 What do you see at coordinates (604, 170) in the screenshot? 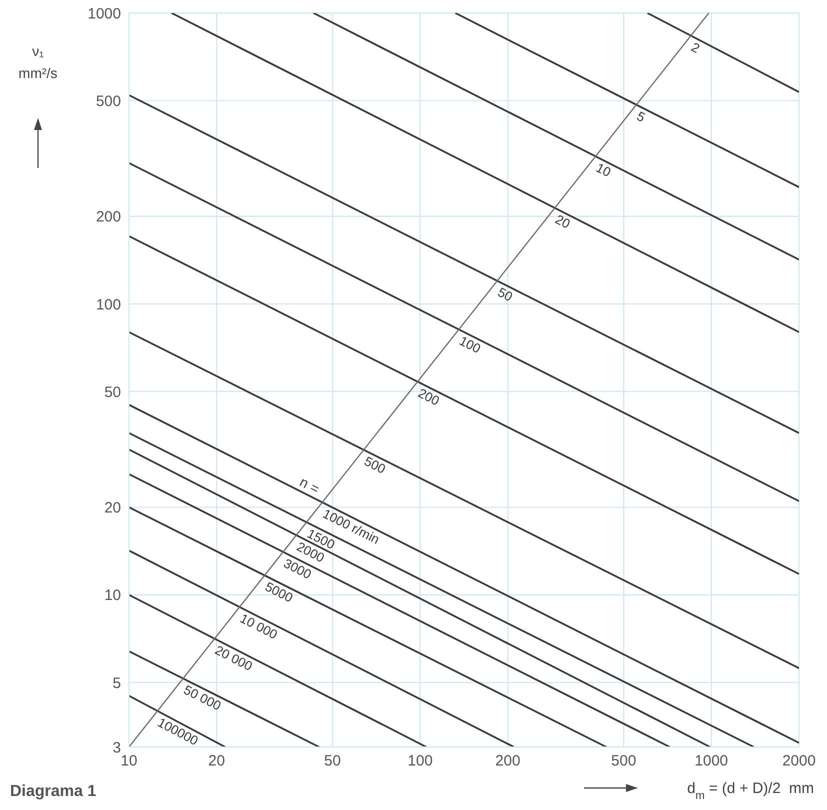
I see `text: 10` at bounding box center [604, 170].